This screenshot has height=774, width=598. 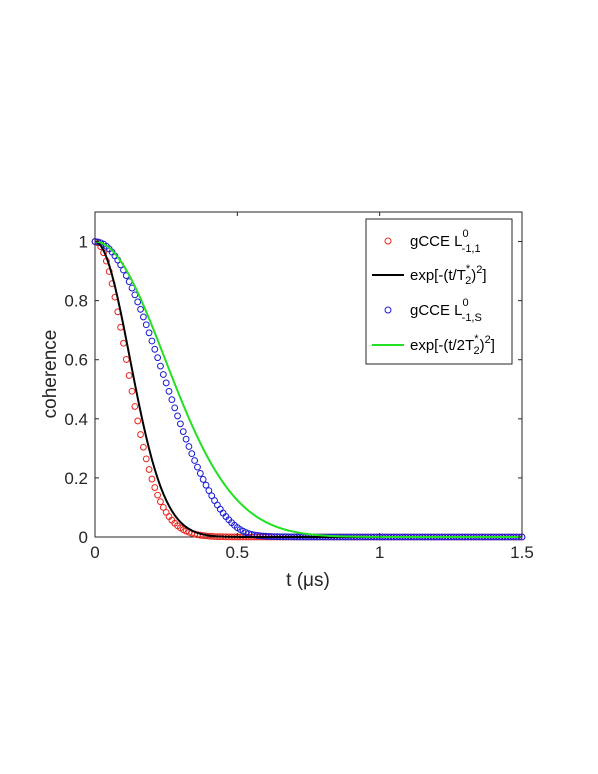 What do you see at coordinates (522, 552) in the screenshot?
I see `x-tick-label: 1.5` at bounding box center [522, 552].